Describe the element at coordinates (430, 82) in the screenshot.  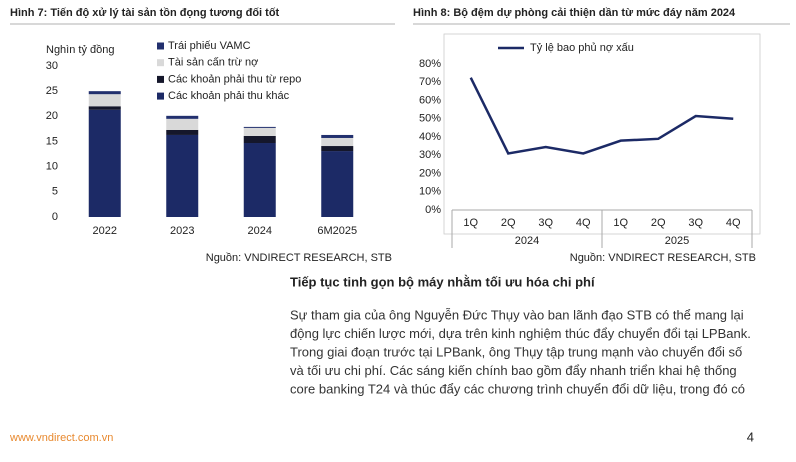
I see `y-tick-label: 70%` at that location.